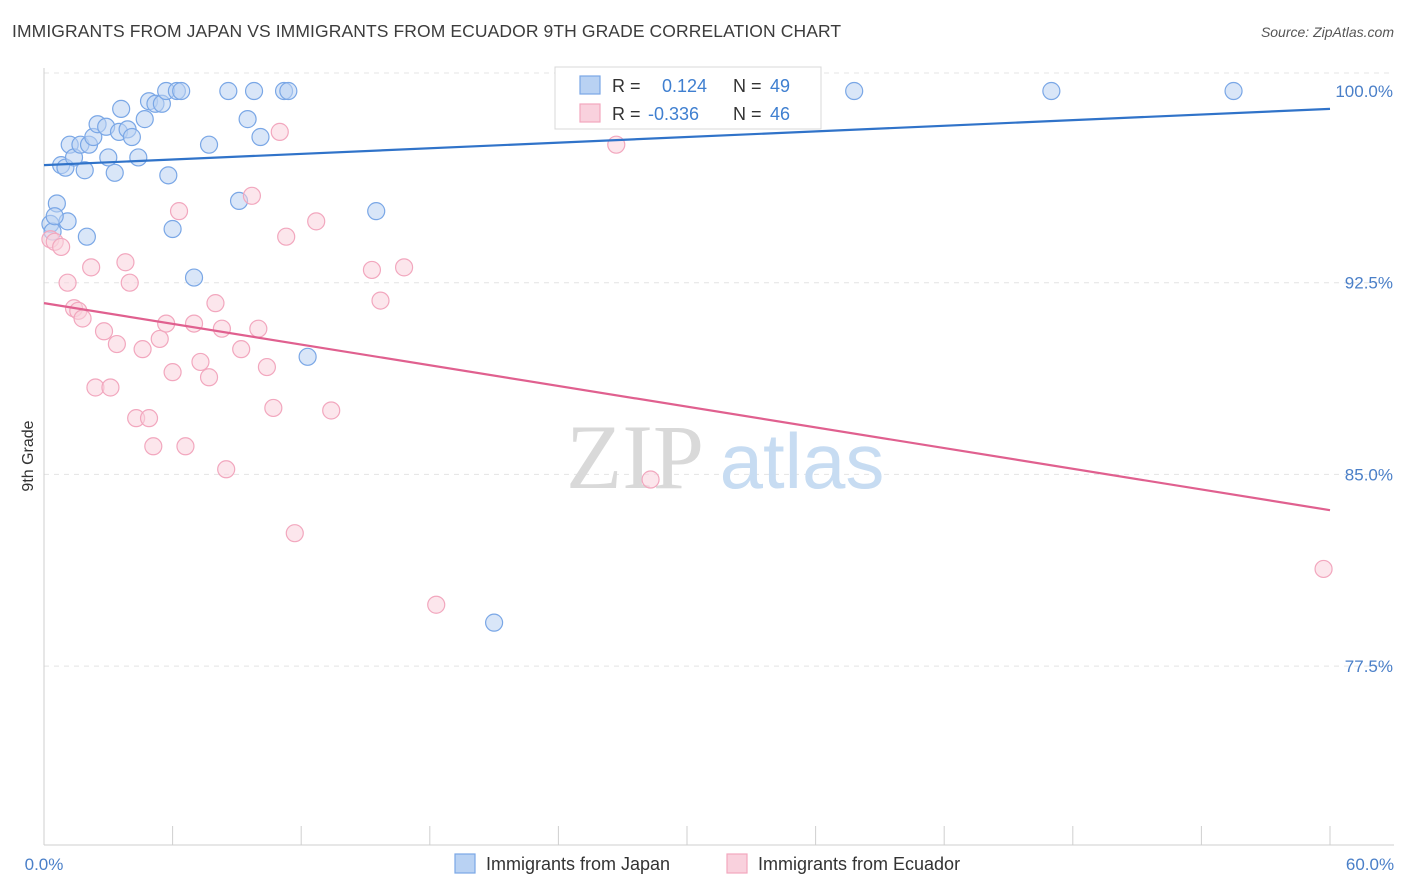 The width and height of the screenshot is (1406, 892). I want to click on watermark-atlas: atlas, so click(802, 461).